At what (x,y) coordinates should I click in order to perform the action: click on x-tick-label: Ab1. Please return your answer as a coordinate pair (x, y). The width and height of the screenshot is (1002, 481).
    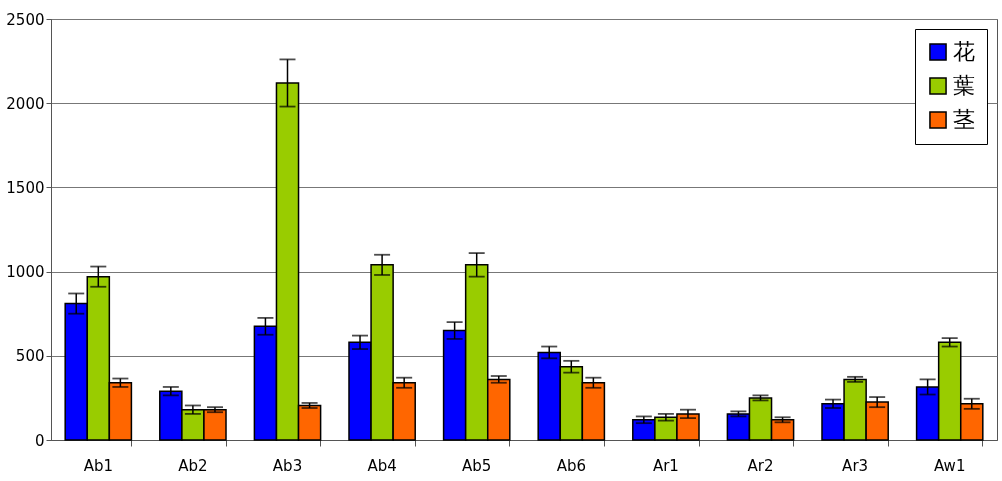
    Looking at the image, I should click on (98, 465).